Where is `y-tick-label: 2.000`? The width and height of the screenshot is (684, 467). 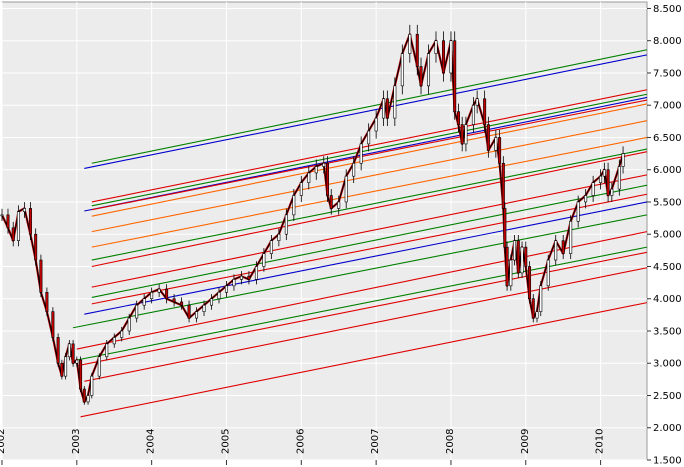
y-tick-label: 2.000 is located at coordinates (667, 428).